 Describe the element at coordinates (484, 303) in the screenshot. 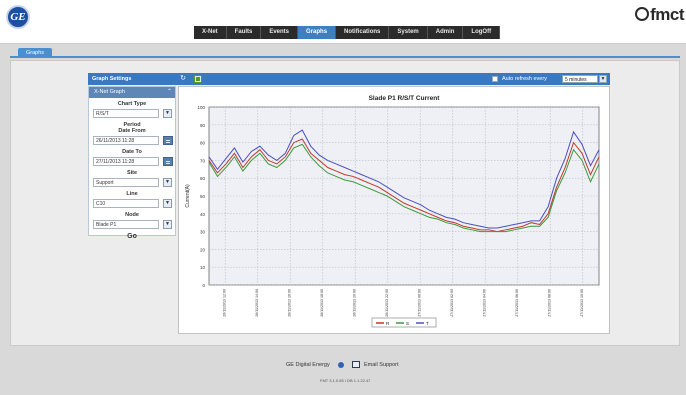

I see `x-tick-label: 27/11/2013 04:00` at that location.